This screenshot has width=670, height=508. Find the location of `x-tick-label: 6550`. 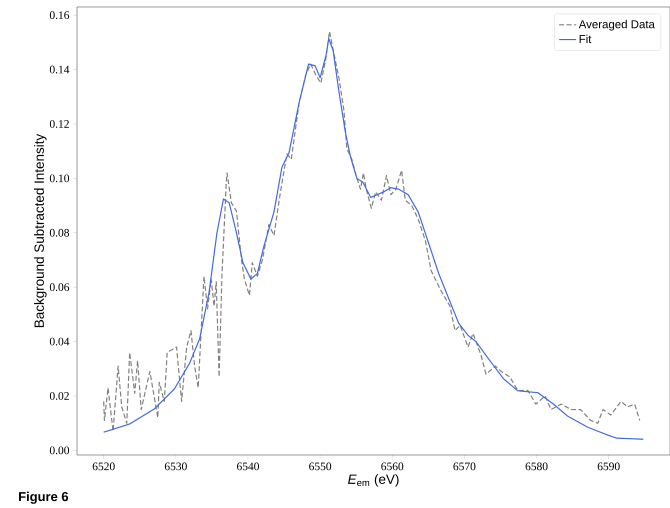

x-tick-label: 6550 is located at coordinates (320, 466).